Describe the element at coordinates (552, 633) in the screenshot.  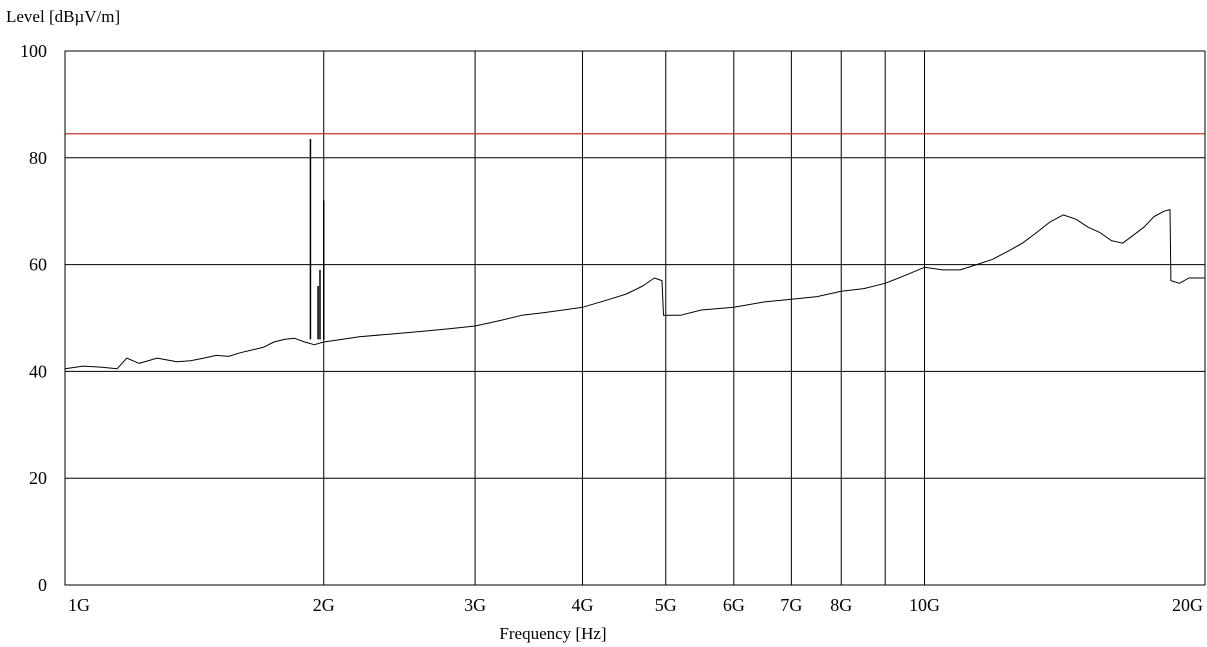
I see `x-axis-title: Frequency [Hz]` at that location.